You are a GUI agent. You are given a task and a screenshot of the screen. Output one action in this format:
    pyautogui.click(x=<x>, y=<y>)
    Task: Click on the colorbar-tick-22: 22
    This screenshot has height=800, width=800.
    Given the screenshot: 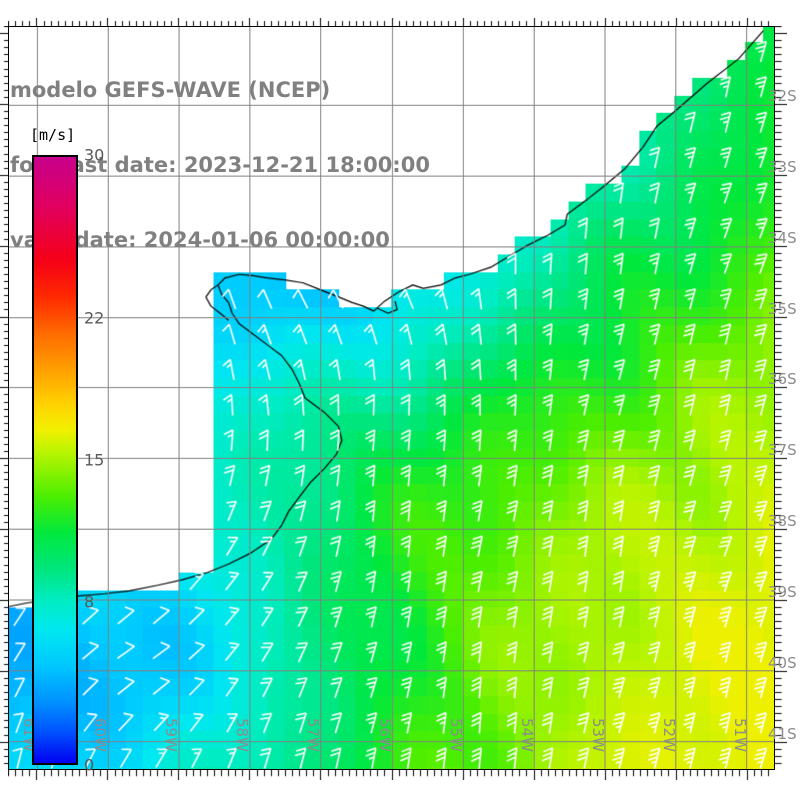 What is the action you would take?
    pyautogui.click(x=94, y=318)
    